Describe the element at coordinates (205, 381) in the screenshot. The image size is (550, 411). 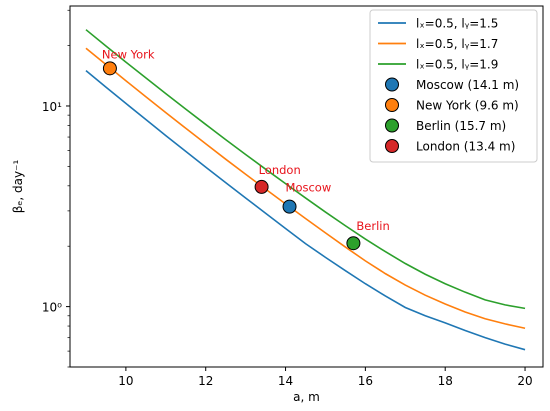
I see `x-tick-label: 12` at that location.